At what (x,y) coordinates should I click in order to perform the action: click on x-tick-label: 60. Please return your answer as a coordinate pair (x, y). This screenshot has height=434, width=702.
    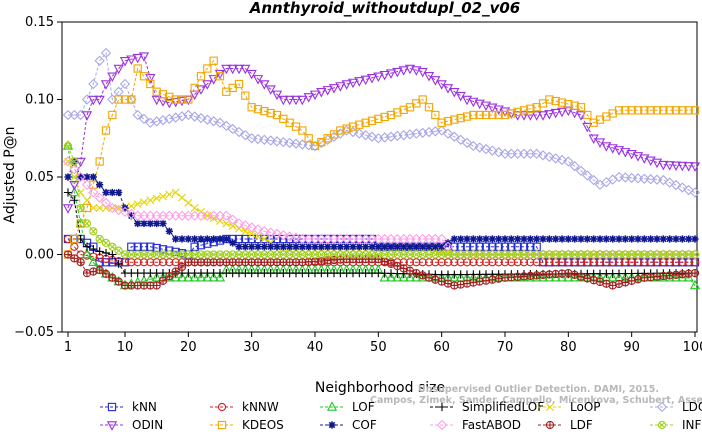
    Looking at the image, I should click on (441, 347).